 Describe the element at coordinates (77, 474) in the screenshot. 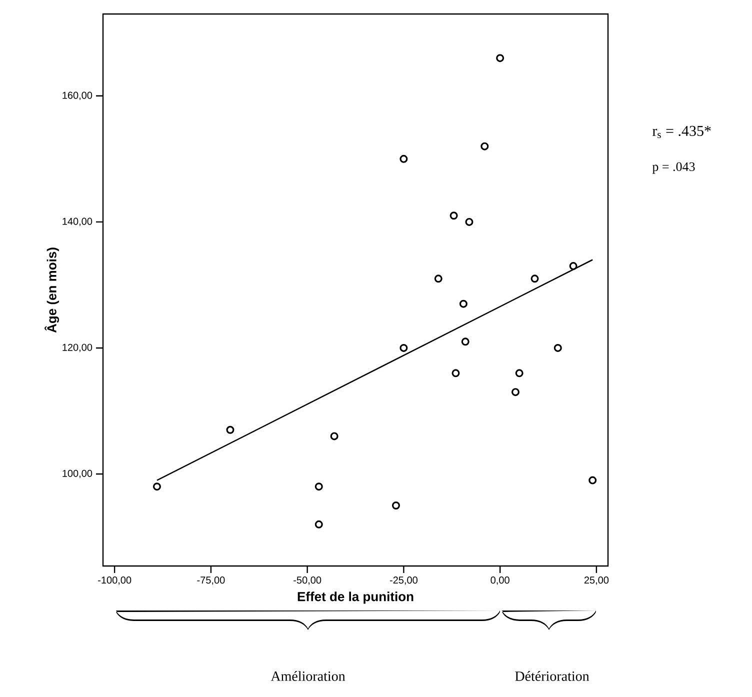

I see `y-tick-label: 100,00` at that location.